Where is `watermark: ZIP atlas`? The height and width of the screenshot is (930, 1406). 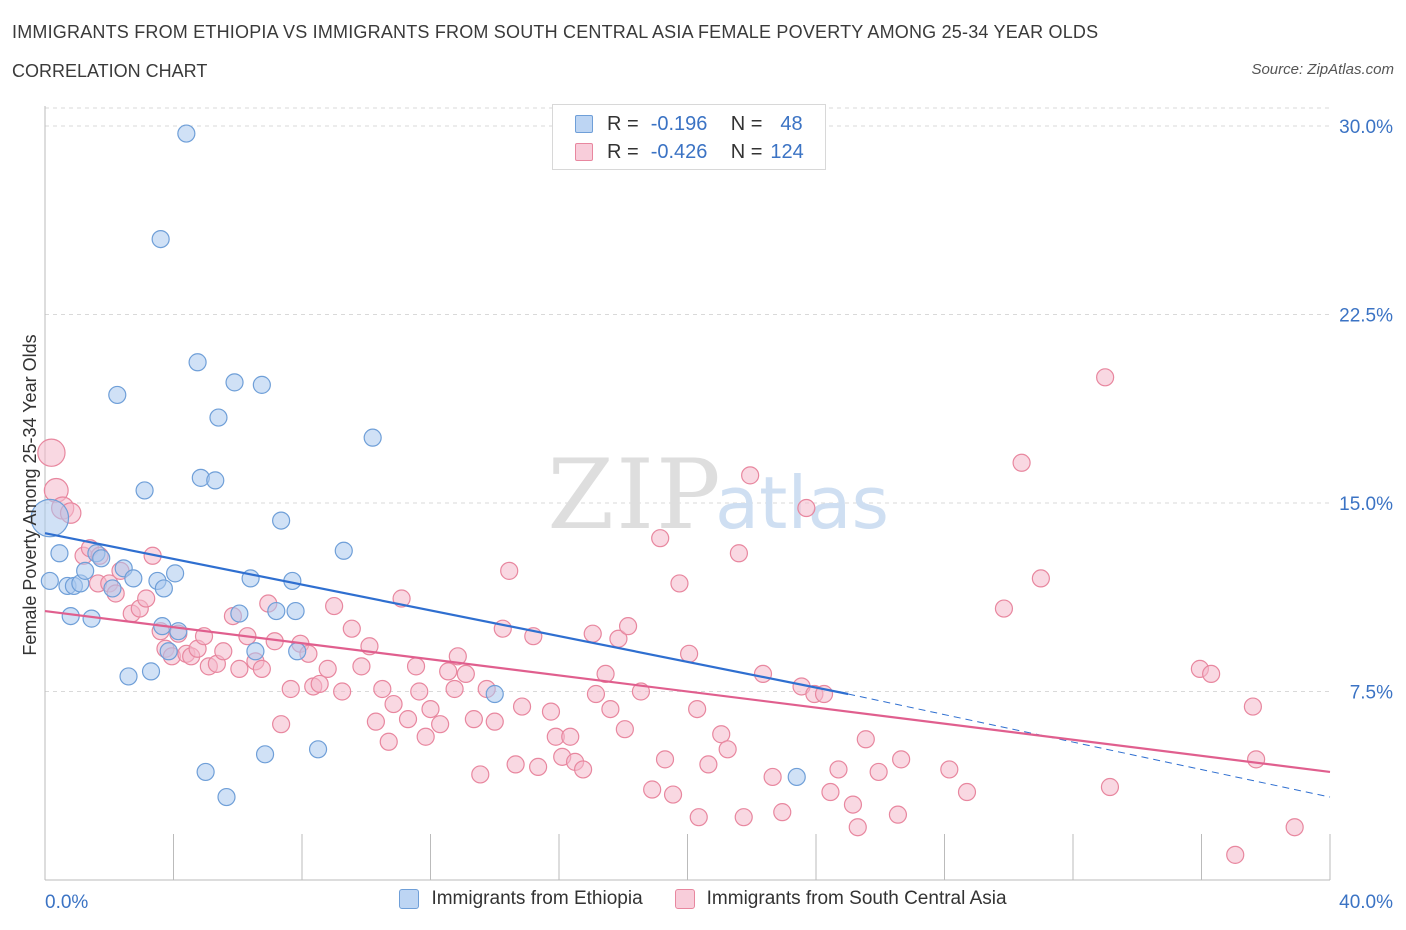
watermark: ZIP atlas is located at coordinates (718, 495).